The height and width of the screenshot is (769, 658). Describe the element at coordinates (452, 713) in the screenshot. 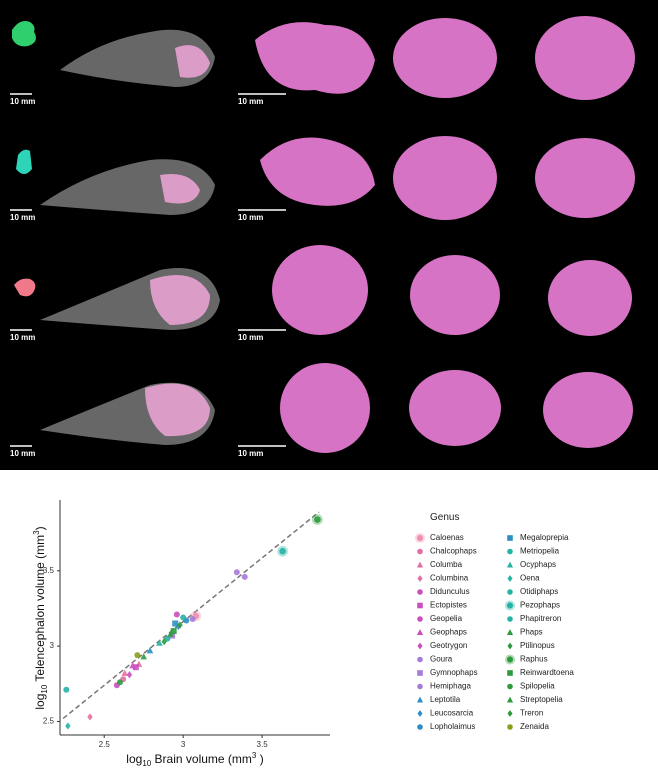

I see `legend-label: Leucosarcia` at that location.